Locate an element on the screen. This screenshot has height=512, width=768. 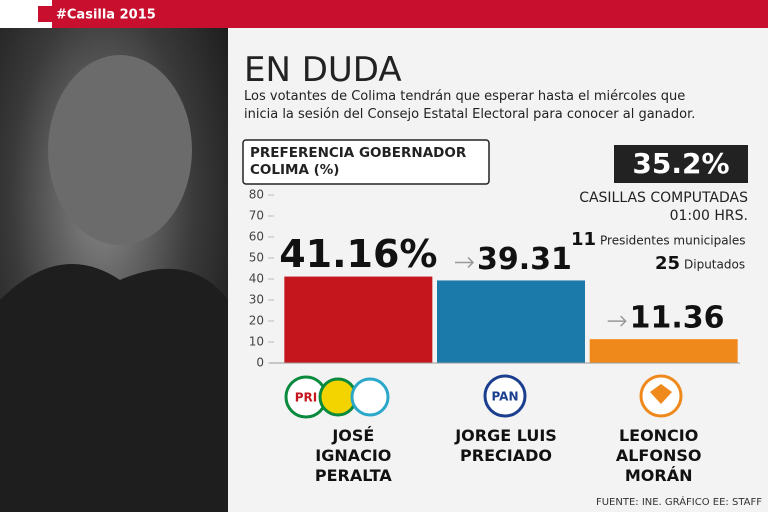
source: FUENTE: INE. GRÁFICO EE: STAFF is located at coordinates (679, 501).